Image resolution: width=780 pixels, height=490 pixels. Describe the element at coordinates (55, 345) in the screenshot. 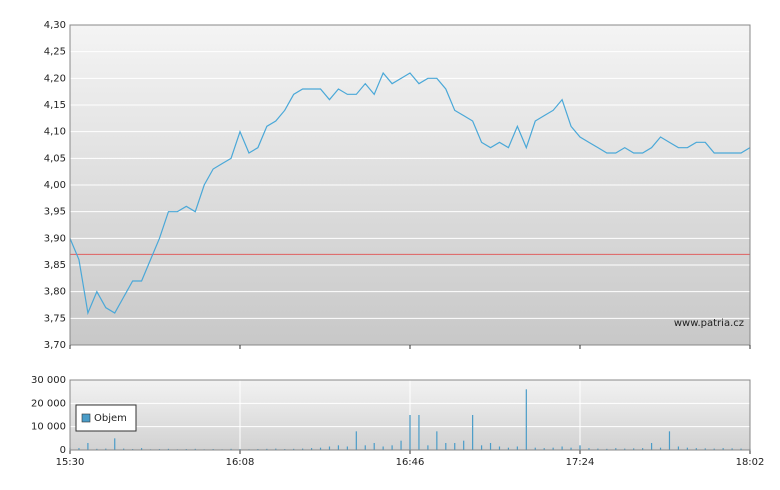

I see `y-tick-label: 3,70` at that location.